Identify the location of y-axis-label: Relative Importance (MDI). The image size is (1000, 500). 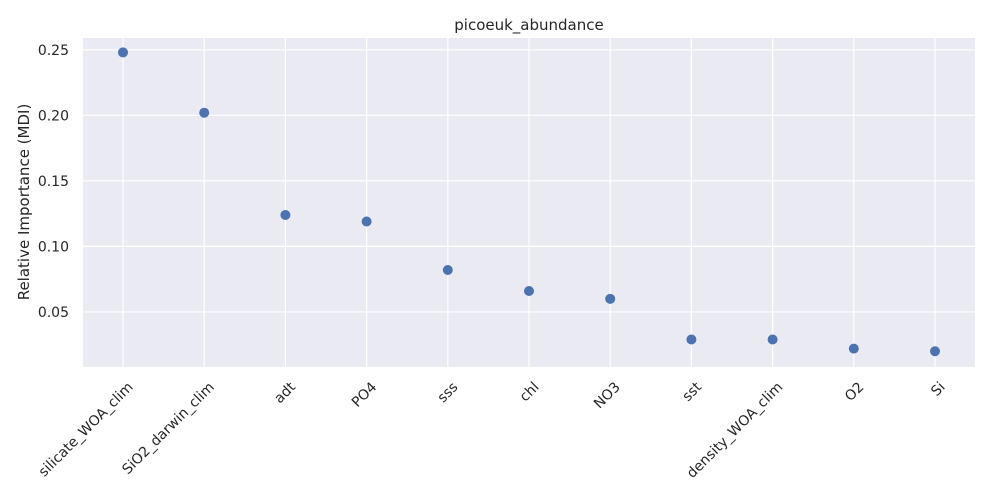
(24, 202).